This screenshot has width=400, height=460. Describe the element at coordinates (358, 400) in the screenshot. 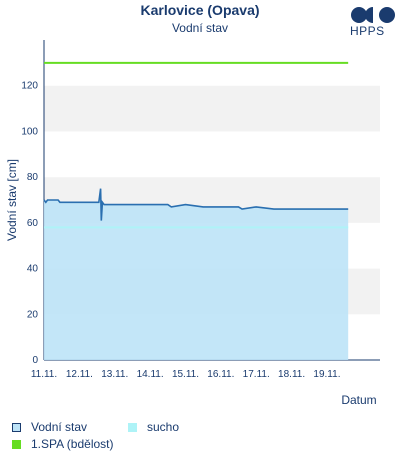

I see `x-axis-label: Datum` at that location.